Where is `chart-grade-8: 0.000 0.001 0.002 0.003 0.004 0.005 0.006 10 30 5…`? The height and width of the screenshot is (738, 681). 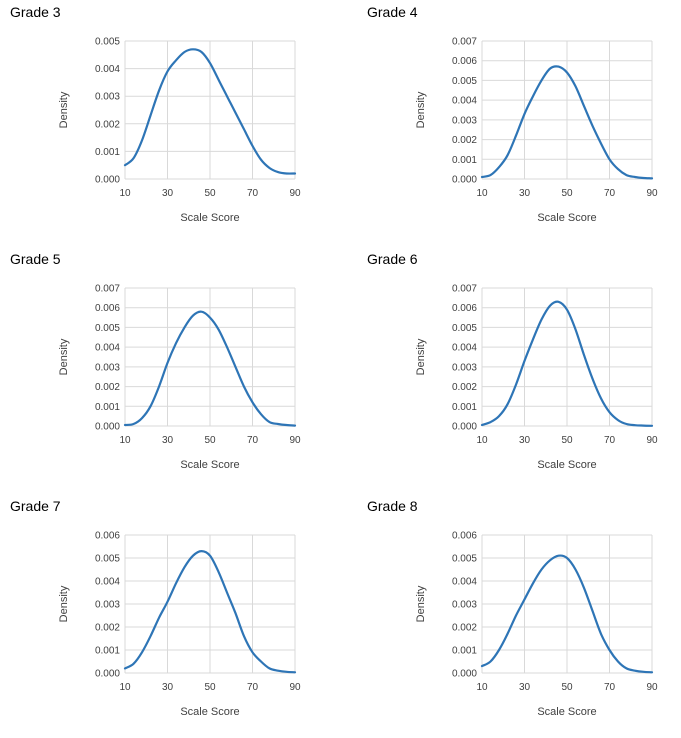 chart-grade-8: 0.000 0.001 0.002 0.003 0.004 0.005 0.006 10 30 5… is located at coordinates (536, 625).